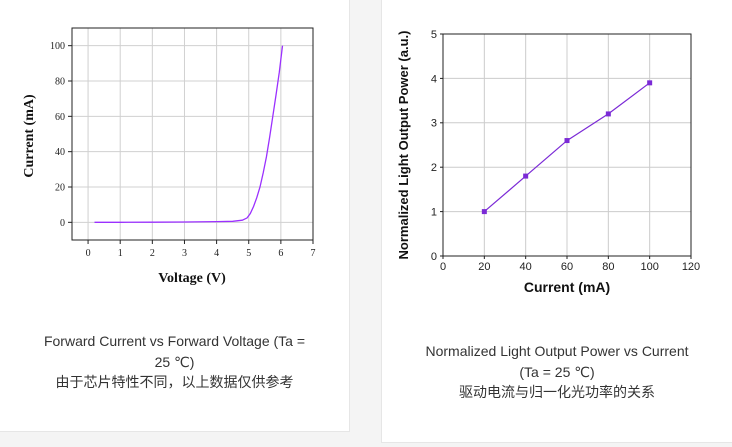  What do you see at coordinates (434, 257) in the screenshot?
I see `power-y-tick-label: 0` at bounding box center [434, 257].